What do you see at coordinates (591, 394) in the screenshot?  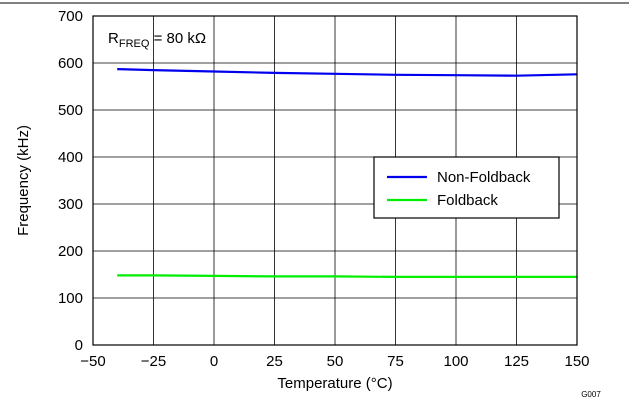 I see `figure-id: G007` at bounding box center [591, 394].